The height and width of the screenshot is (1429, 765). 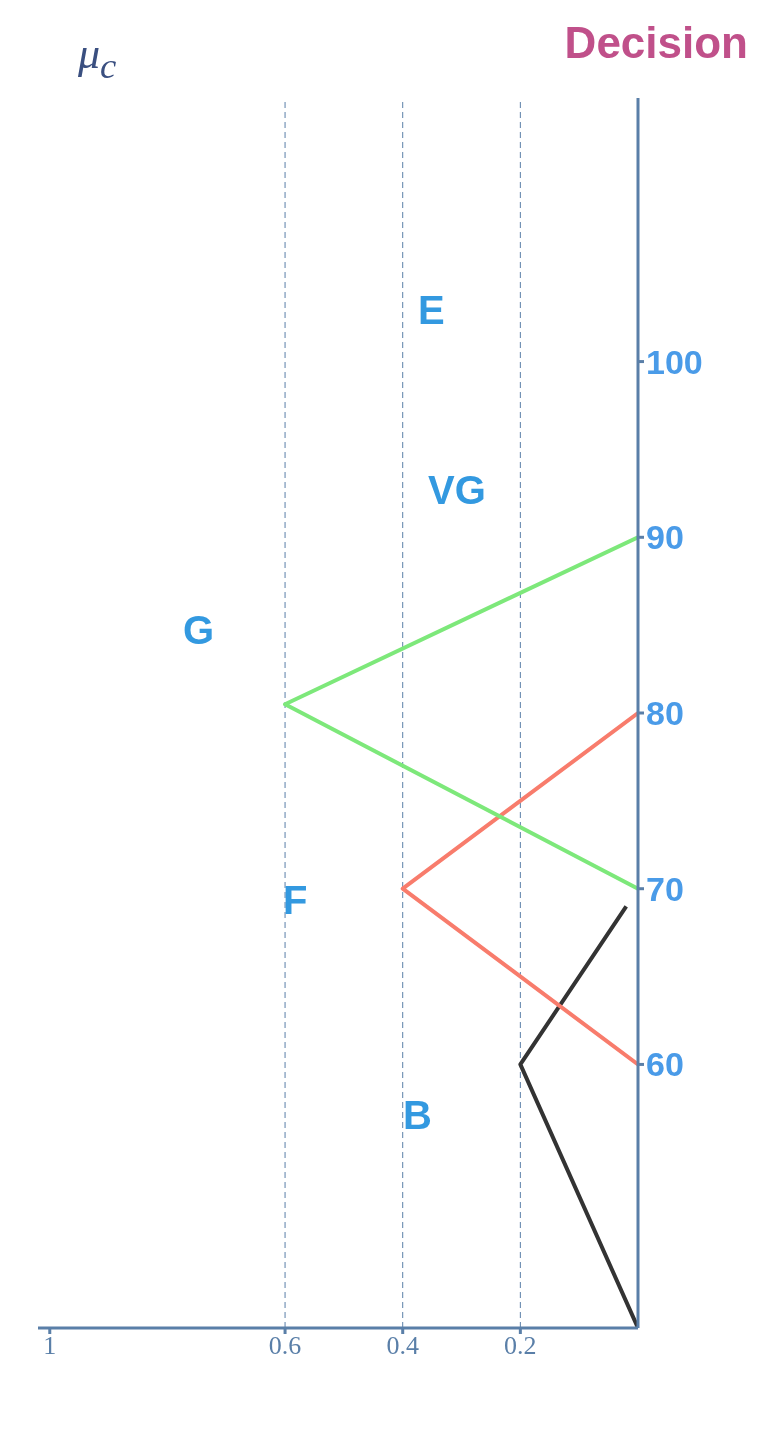 What do you see at coordinates (665, 537) in the screenshot?
I see `y-tick-label: 90` at bounding box center [665, 537].